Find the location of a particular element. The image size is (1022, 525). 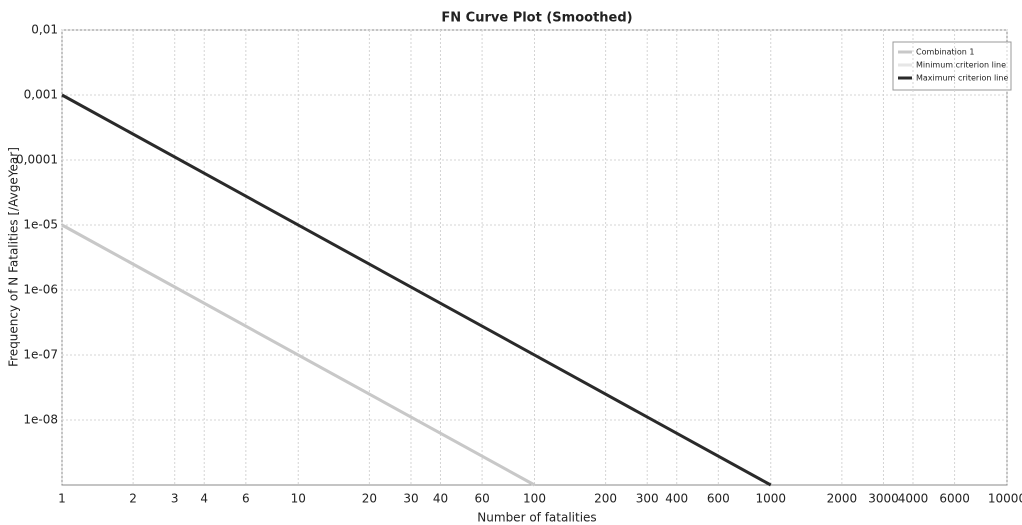

y-tick-label: 1e-05 is located at coordinates (40, 225).